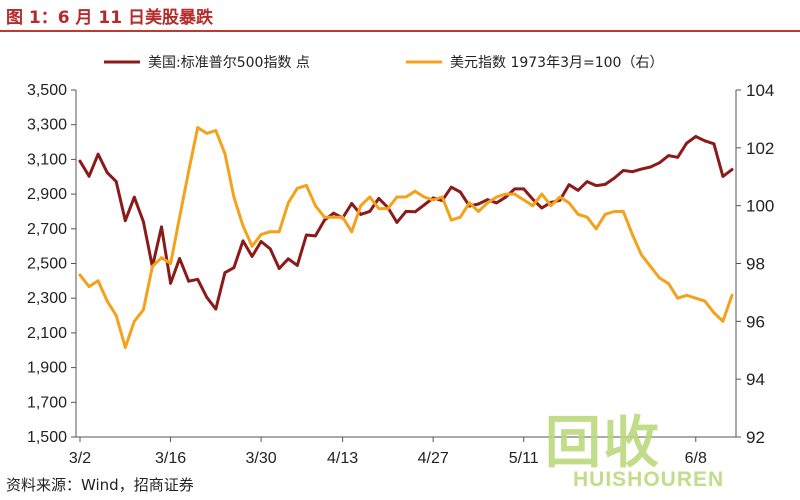 This screenshot has height=500, width=800. I want to click on y-right-tick-label: 102, so click(760, 148).